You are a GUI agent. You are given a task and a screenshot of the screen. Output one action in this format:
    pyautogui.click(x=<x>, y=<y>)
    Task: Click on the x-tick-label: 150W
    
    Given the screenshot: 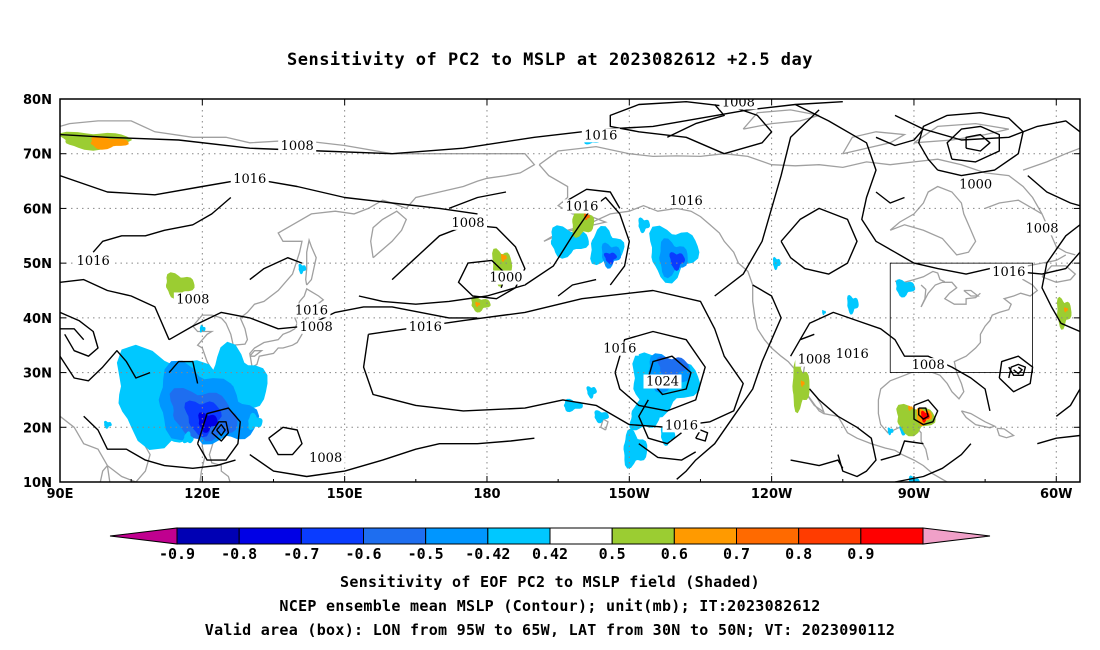 What is the action you would take?
    pyautogui.click(x=629, y=494)
    